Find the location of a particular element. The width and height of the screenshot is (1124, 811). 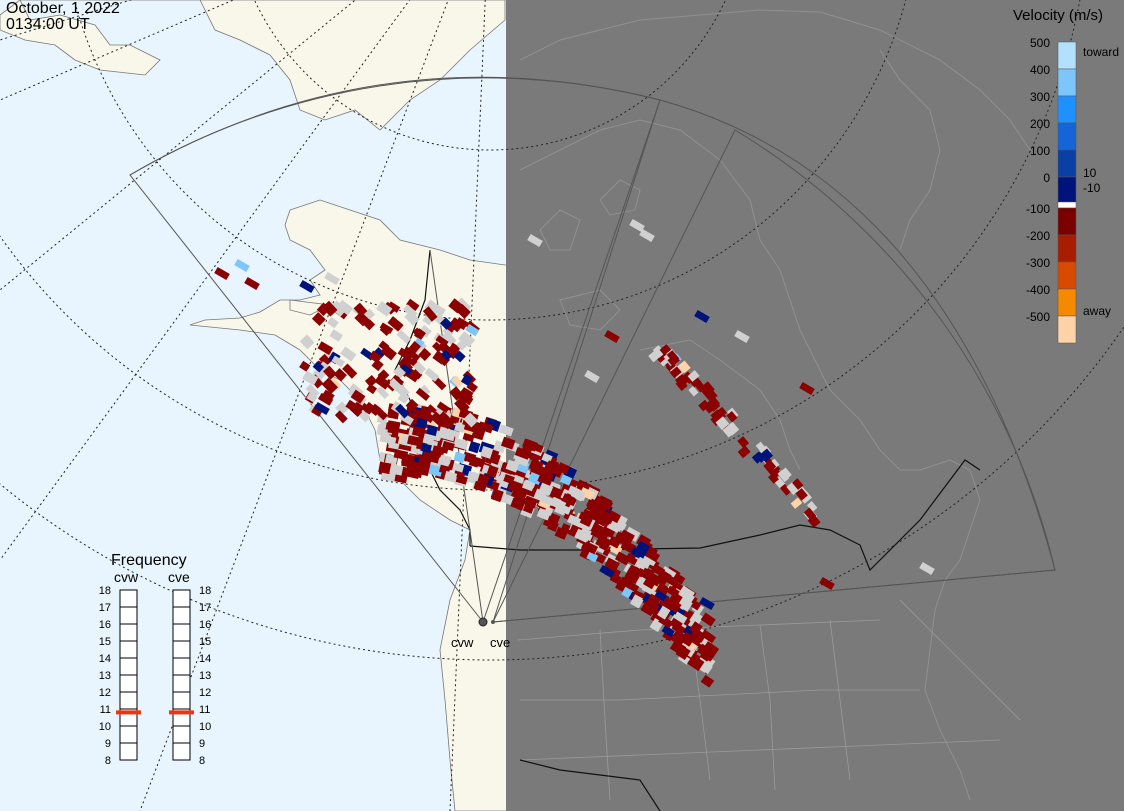

colorbar-tick-label: -400 is located at coordinates (1038, 290).